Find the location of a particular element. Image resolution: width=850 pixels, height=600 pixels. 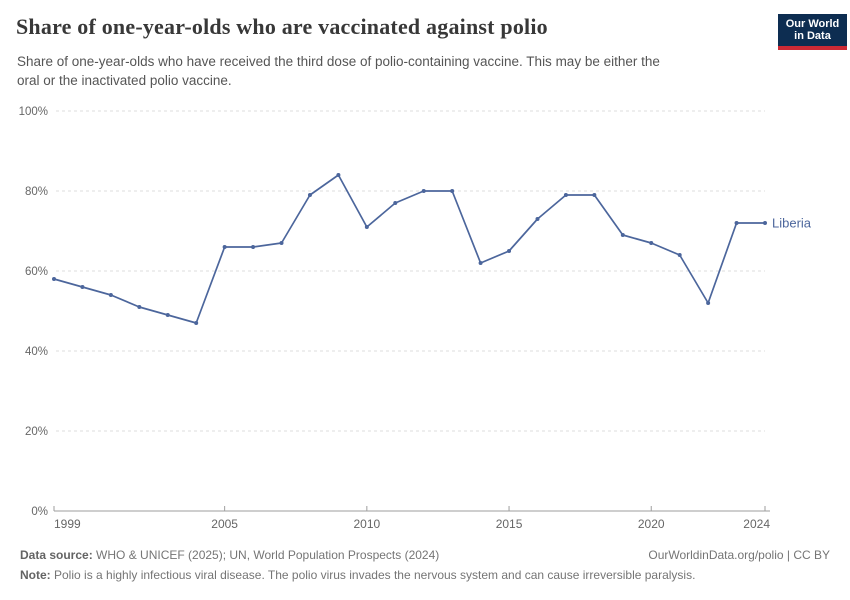

data-point-2007 is located at coordinates (281, 243).